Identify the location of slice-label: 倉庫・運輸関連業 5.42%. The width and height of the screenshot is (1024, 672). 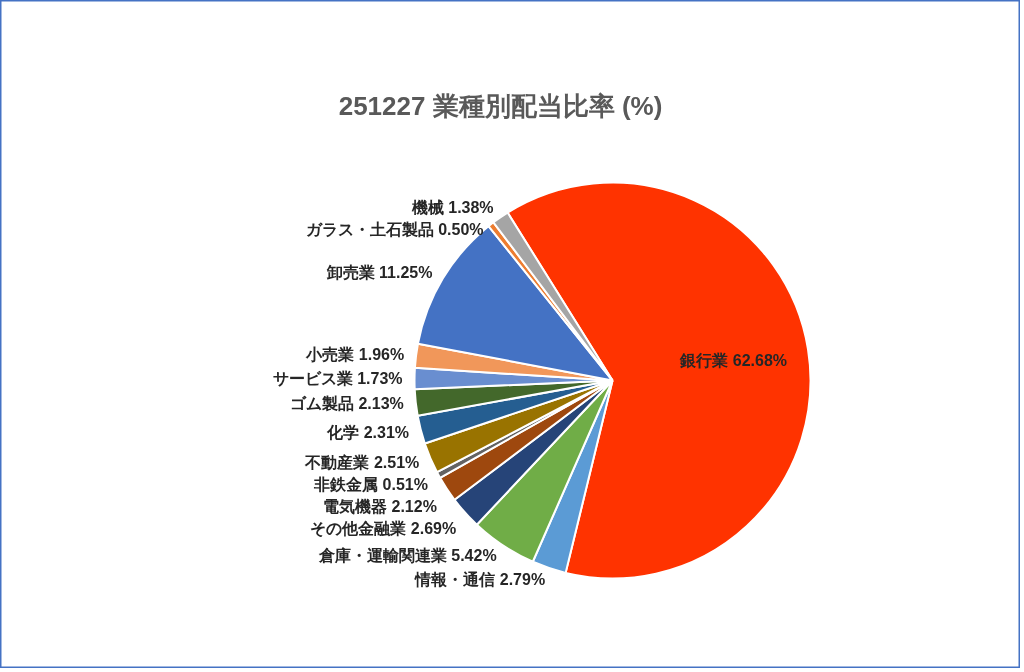
(407, 555).